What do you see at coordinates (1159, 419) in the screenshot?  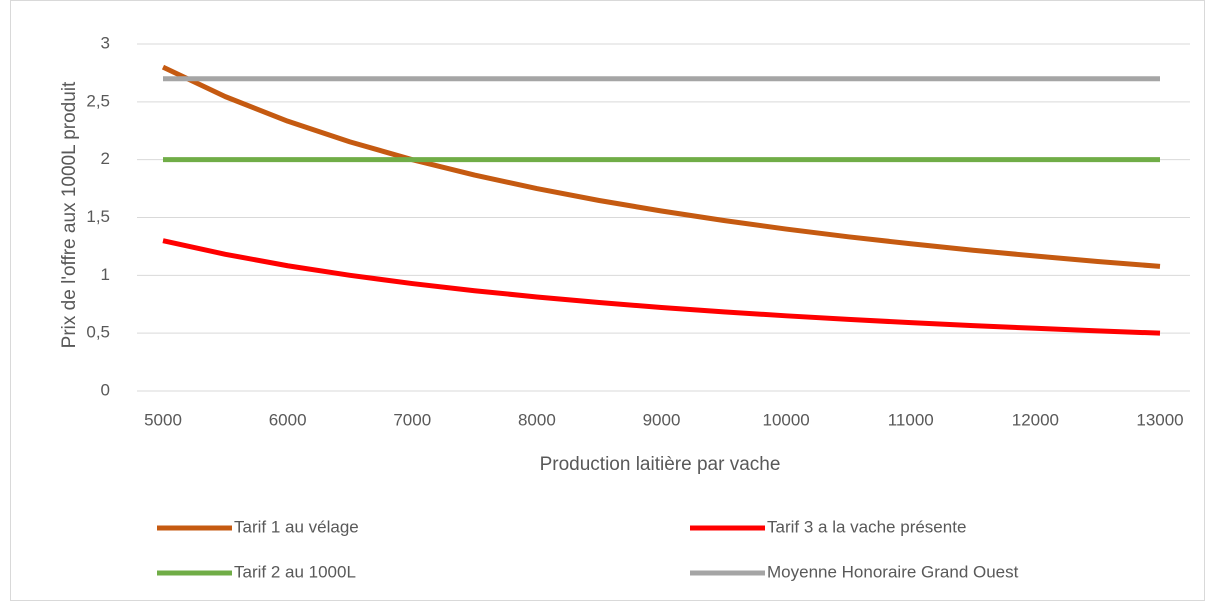 I see `x-tick-label: 13000` at bounding box center [1159, 419].